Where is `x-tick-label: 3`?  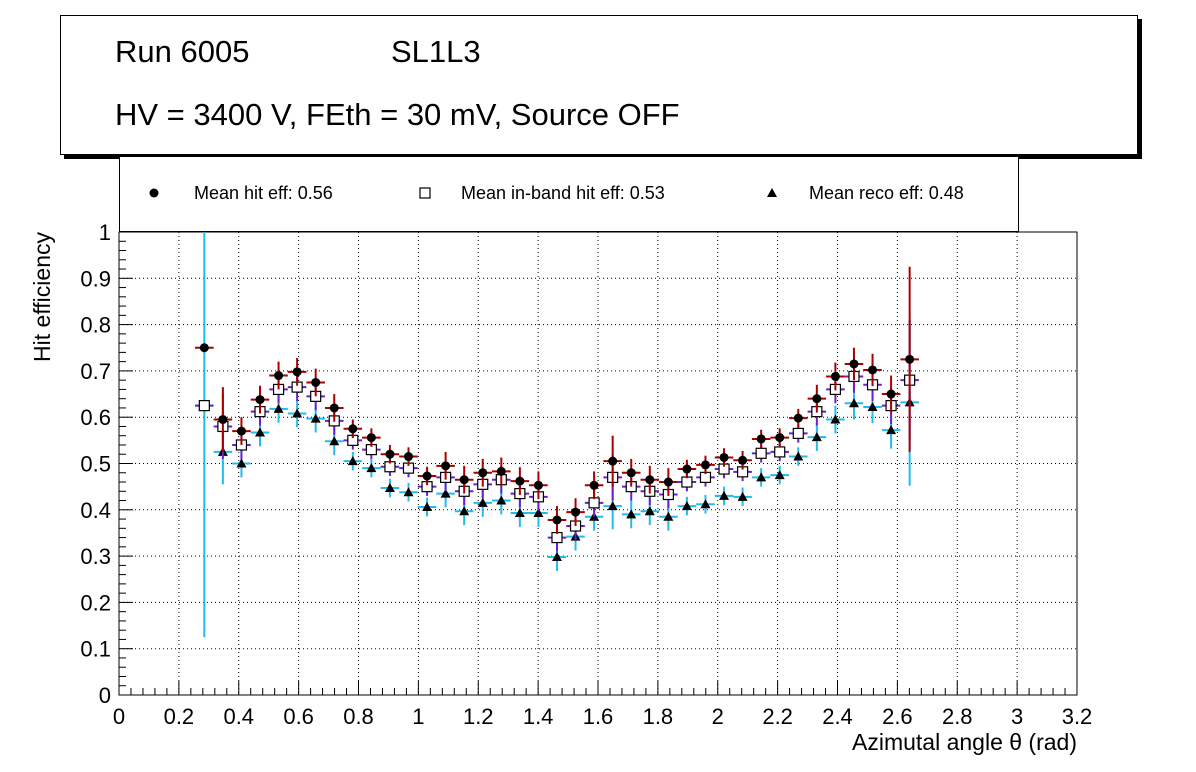
x-tick-label: 3 is located at coordinates (1017, 716).